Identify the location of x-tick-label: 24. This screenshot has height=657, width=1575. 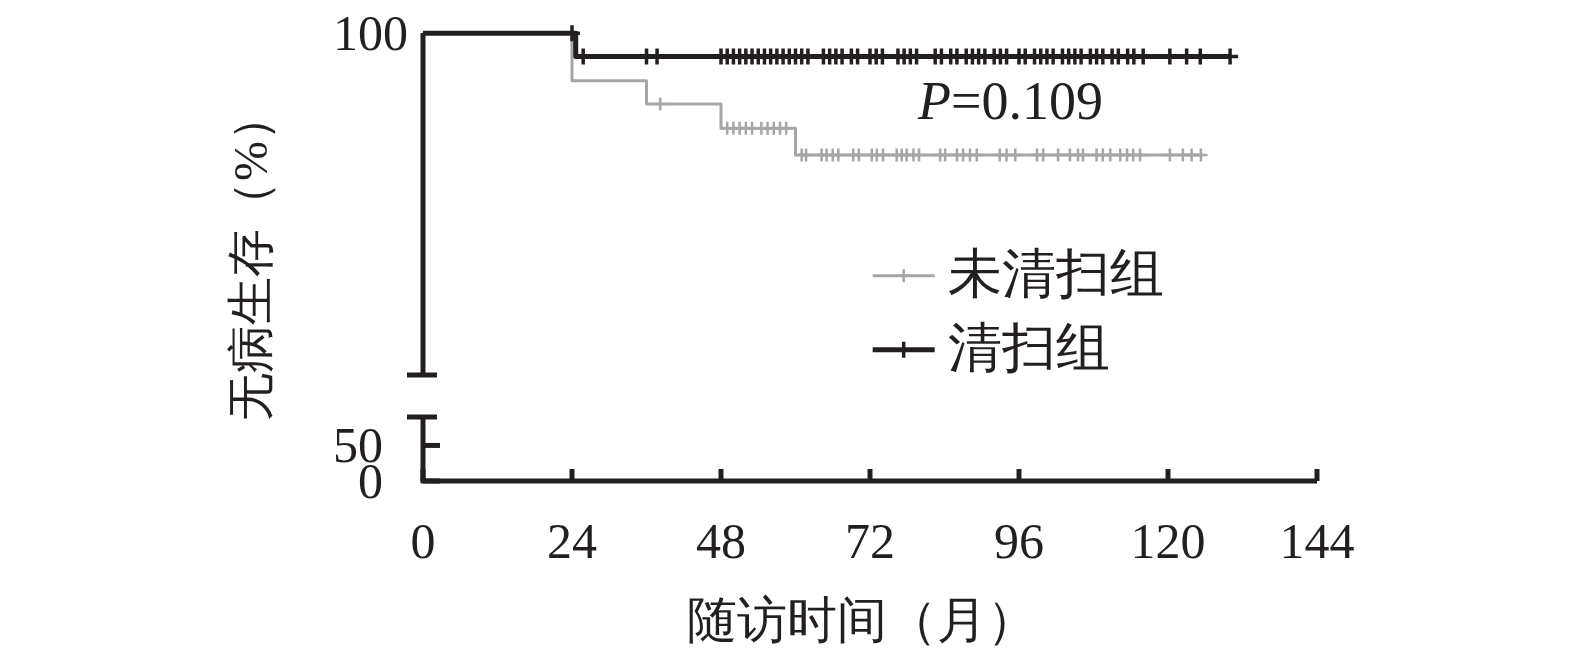
(572, 541).